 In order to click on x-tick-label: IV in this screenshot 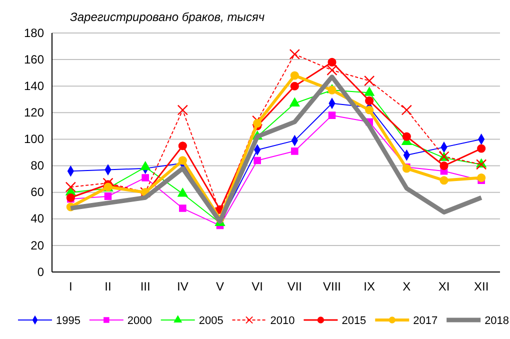, I will do `click(182, 287)`.